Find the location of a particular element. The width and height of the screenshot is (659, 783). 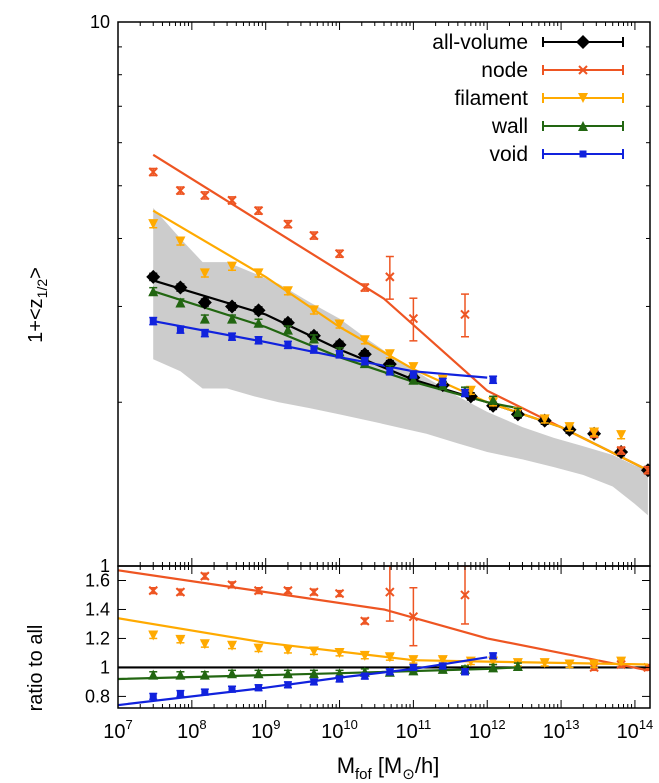

x-tick-label-exp: 9 is located at coordinates (276, 724).